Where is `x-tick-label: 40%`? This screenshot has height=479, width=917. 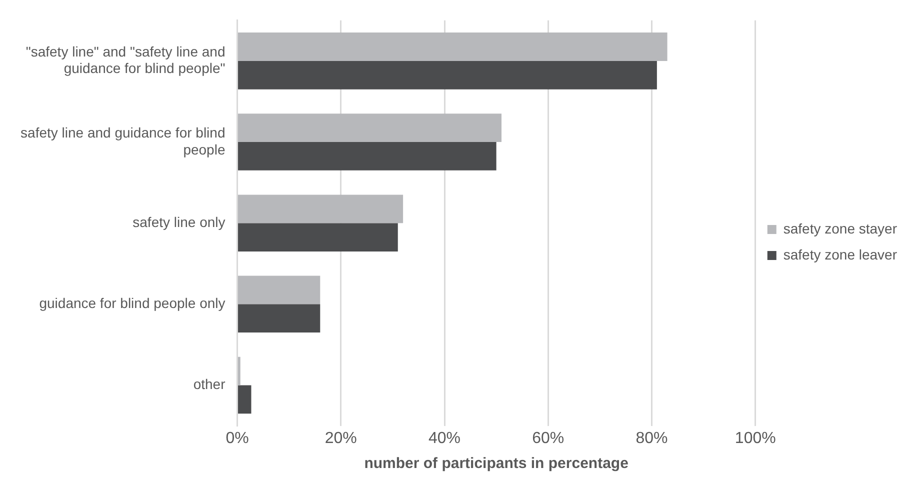
x-tick-label: 40% is located at coordinates (444, 438).